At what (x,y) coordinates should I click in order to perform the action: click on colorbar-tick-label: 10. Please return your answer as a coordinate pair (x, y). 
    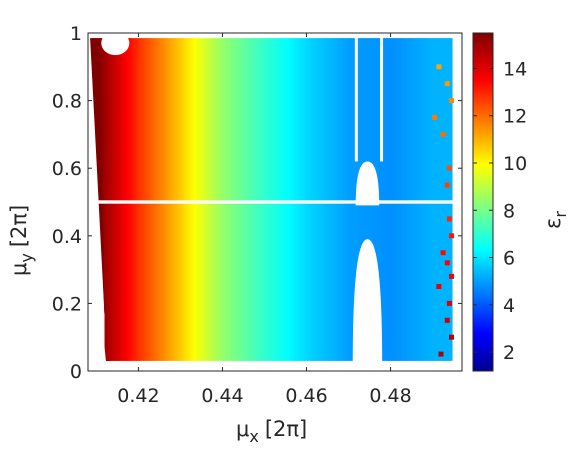
    Looking at the image, I should click on (515, 164).